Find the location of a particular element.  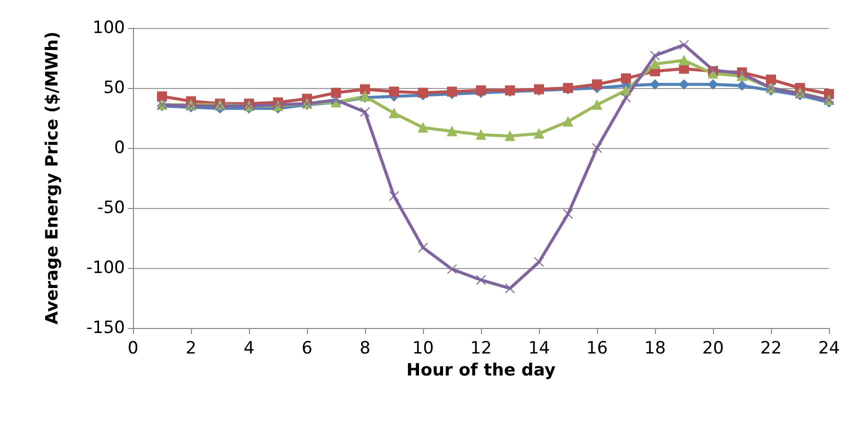

x-tick-label: 2 is located at coordinates (191, 348).